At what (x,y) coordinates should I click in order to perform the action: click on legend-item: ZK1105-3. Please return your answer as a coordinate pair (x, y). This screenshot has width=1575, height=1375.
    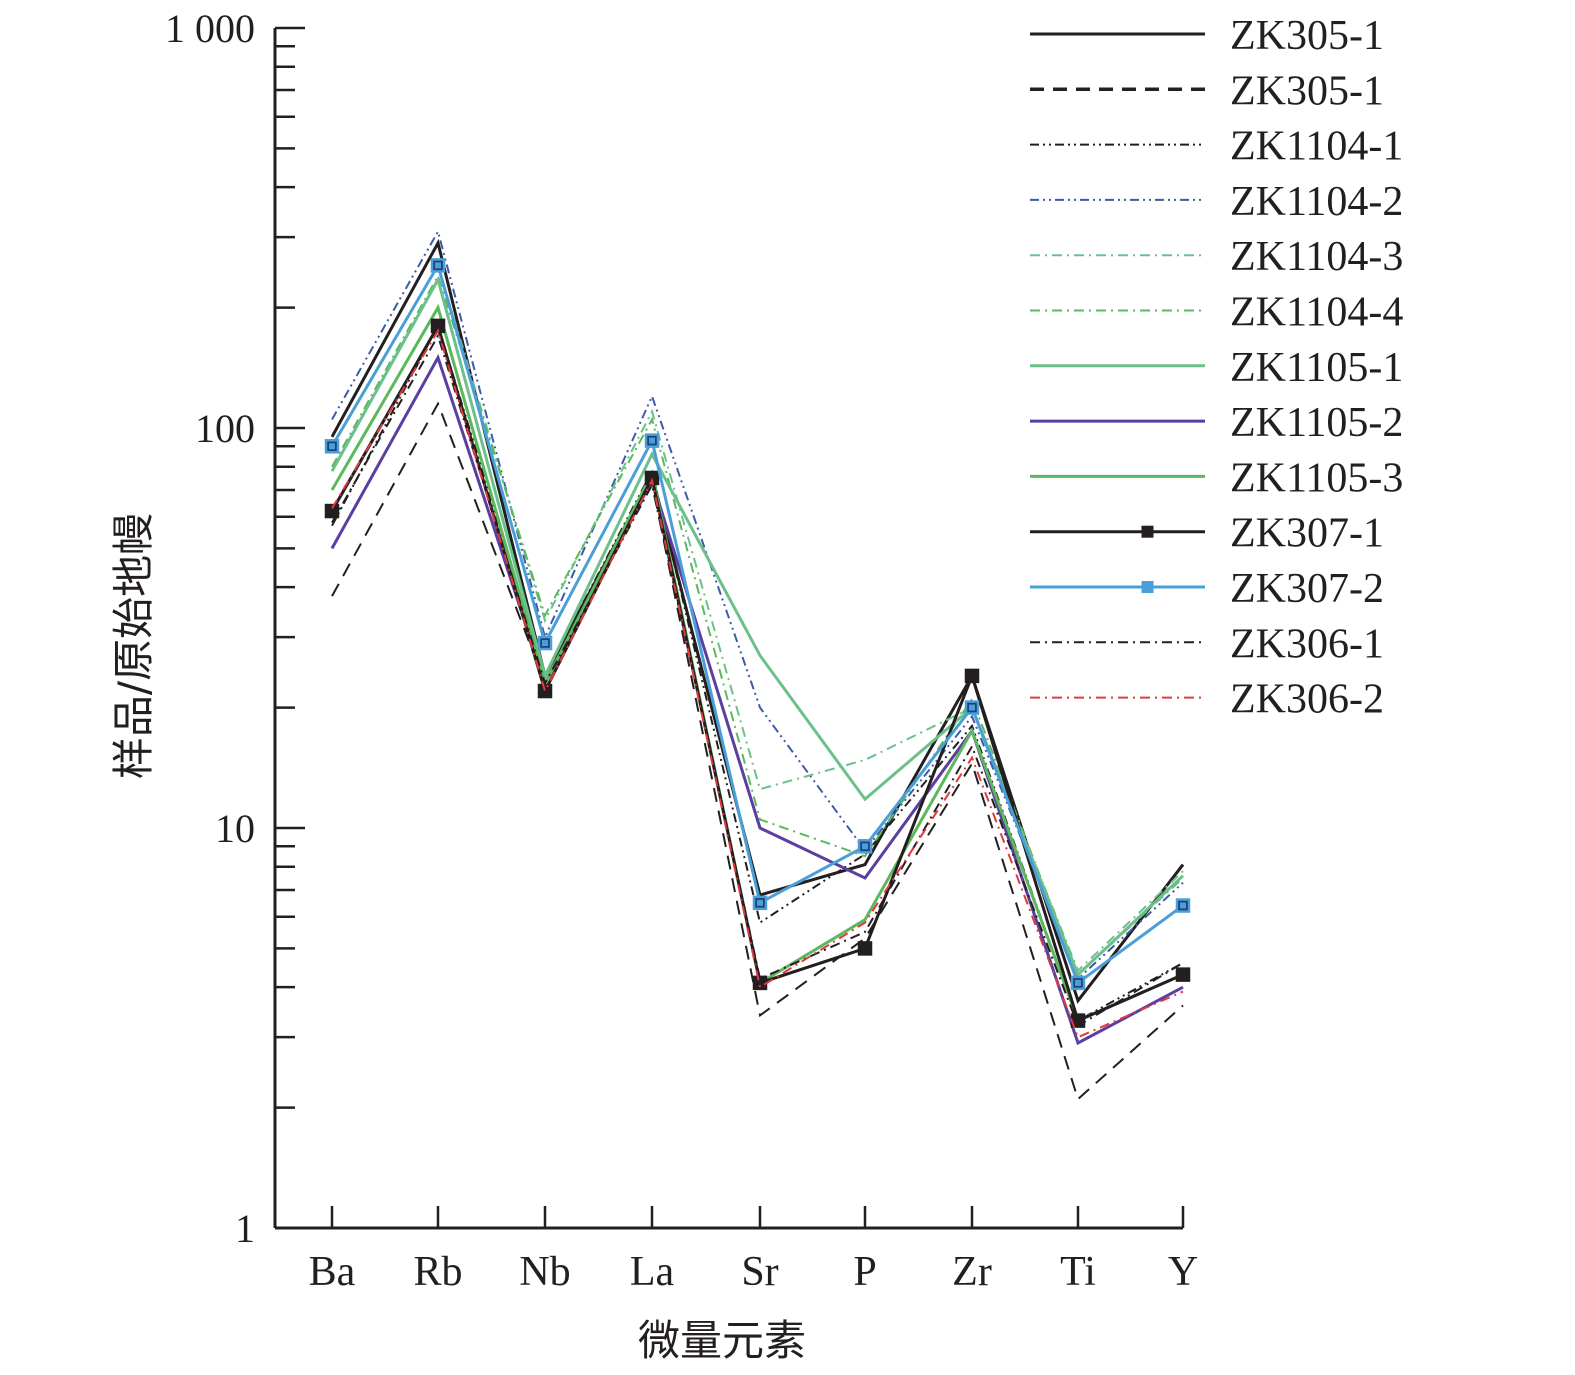
    Looking at the image, I should click on (1216, 478).